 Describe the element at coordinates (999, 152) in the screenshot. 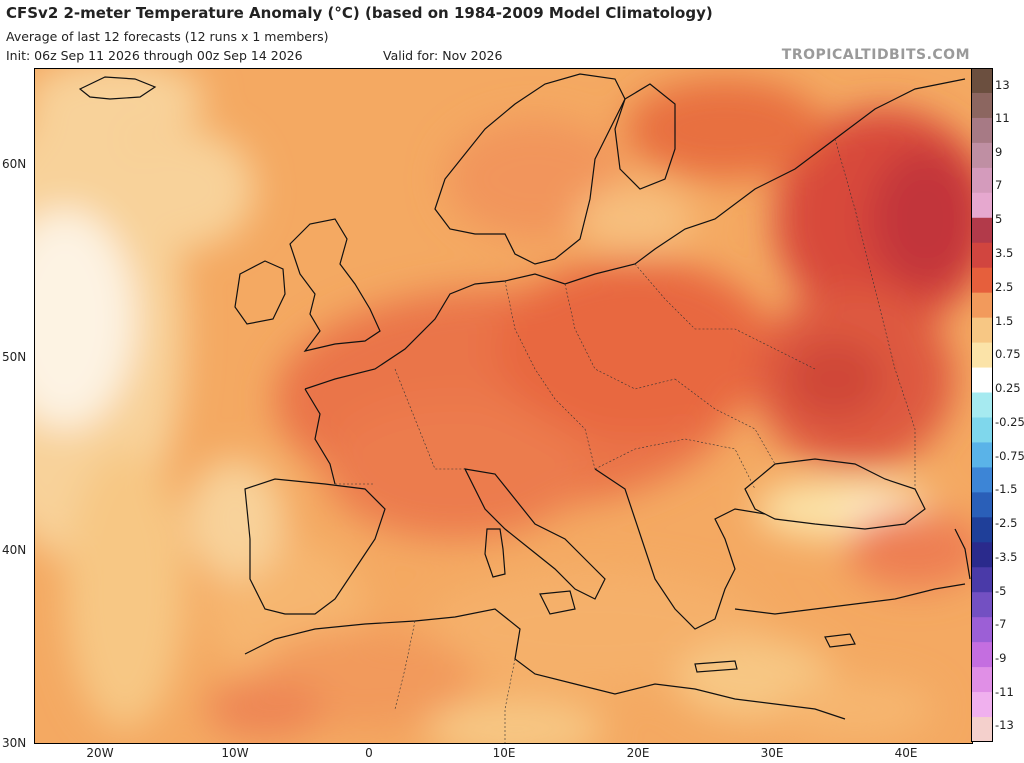

I see `colorbar-label: 9` at that location.